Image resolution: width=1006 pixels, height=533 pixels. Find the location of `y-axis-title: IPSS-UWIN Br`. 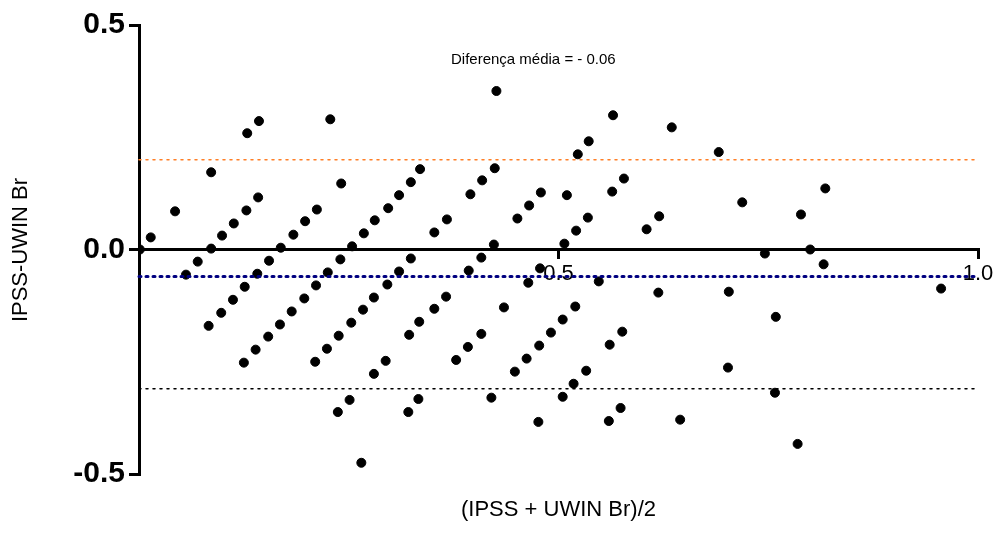

y-axis-title: IPSS-UWIN Br is located at coordinates (20, 249).